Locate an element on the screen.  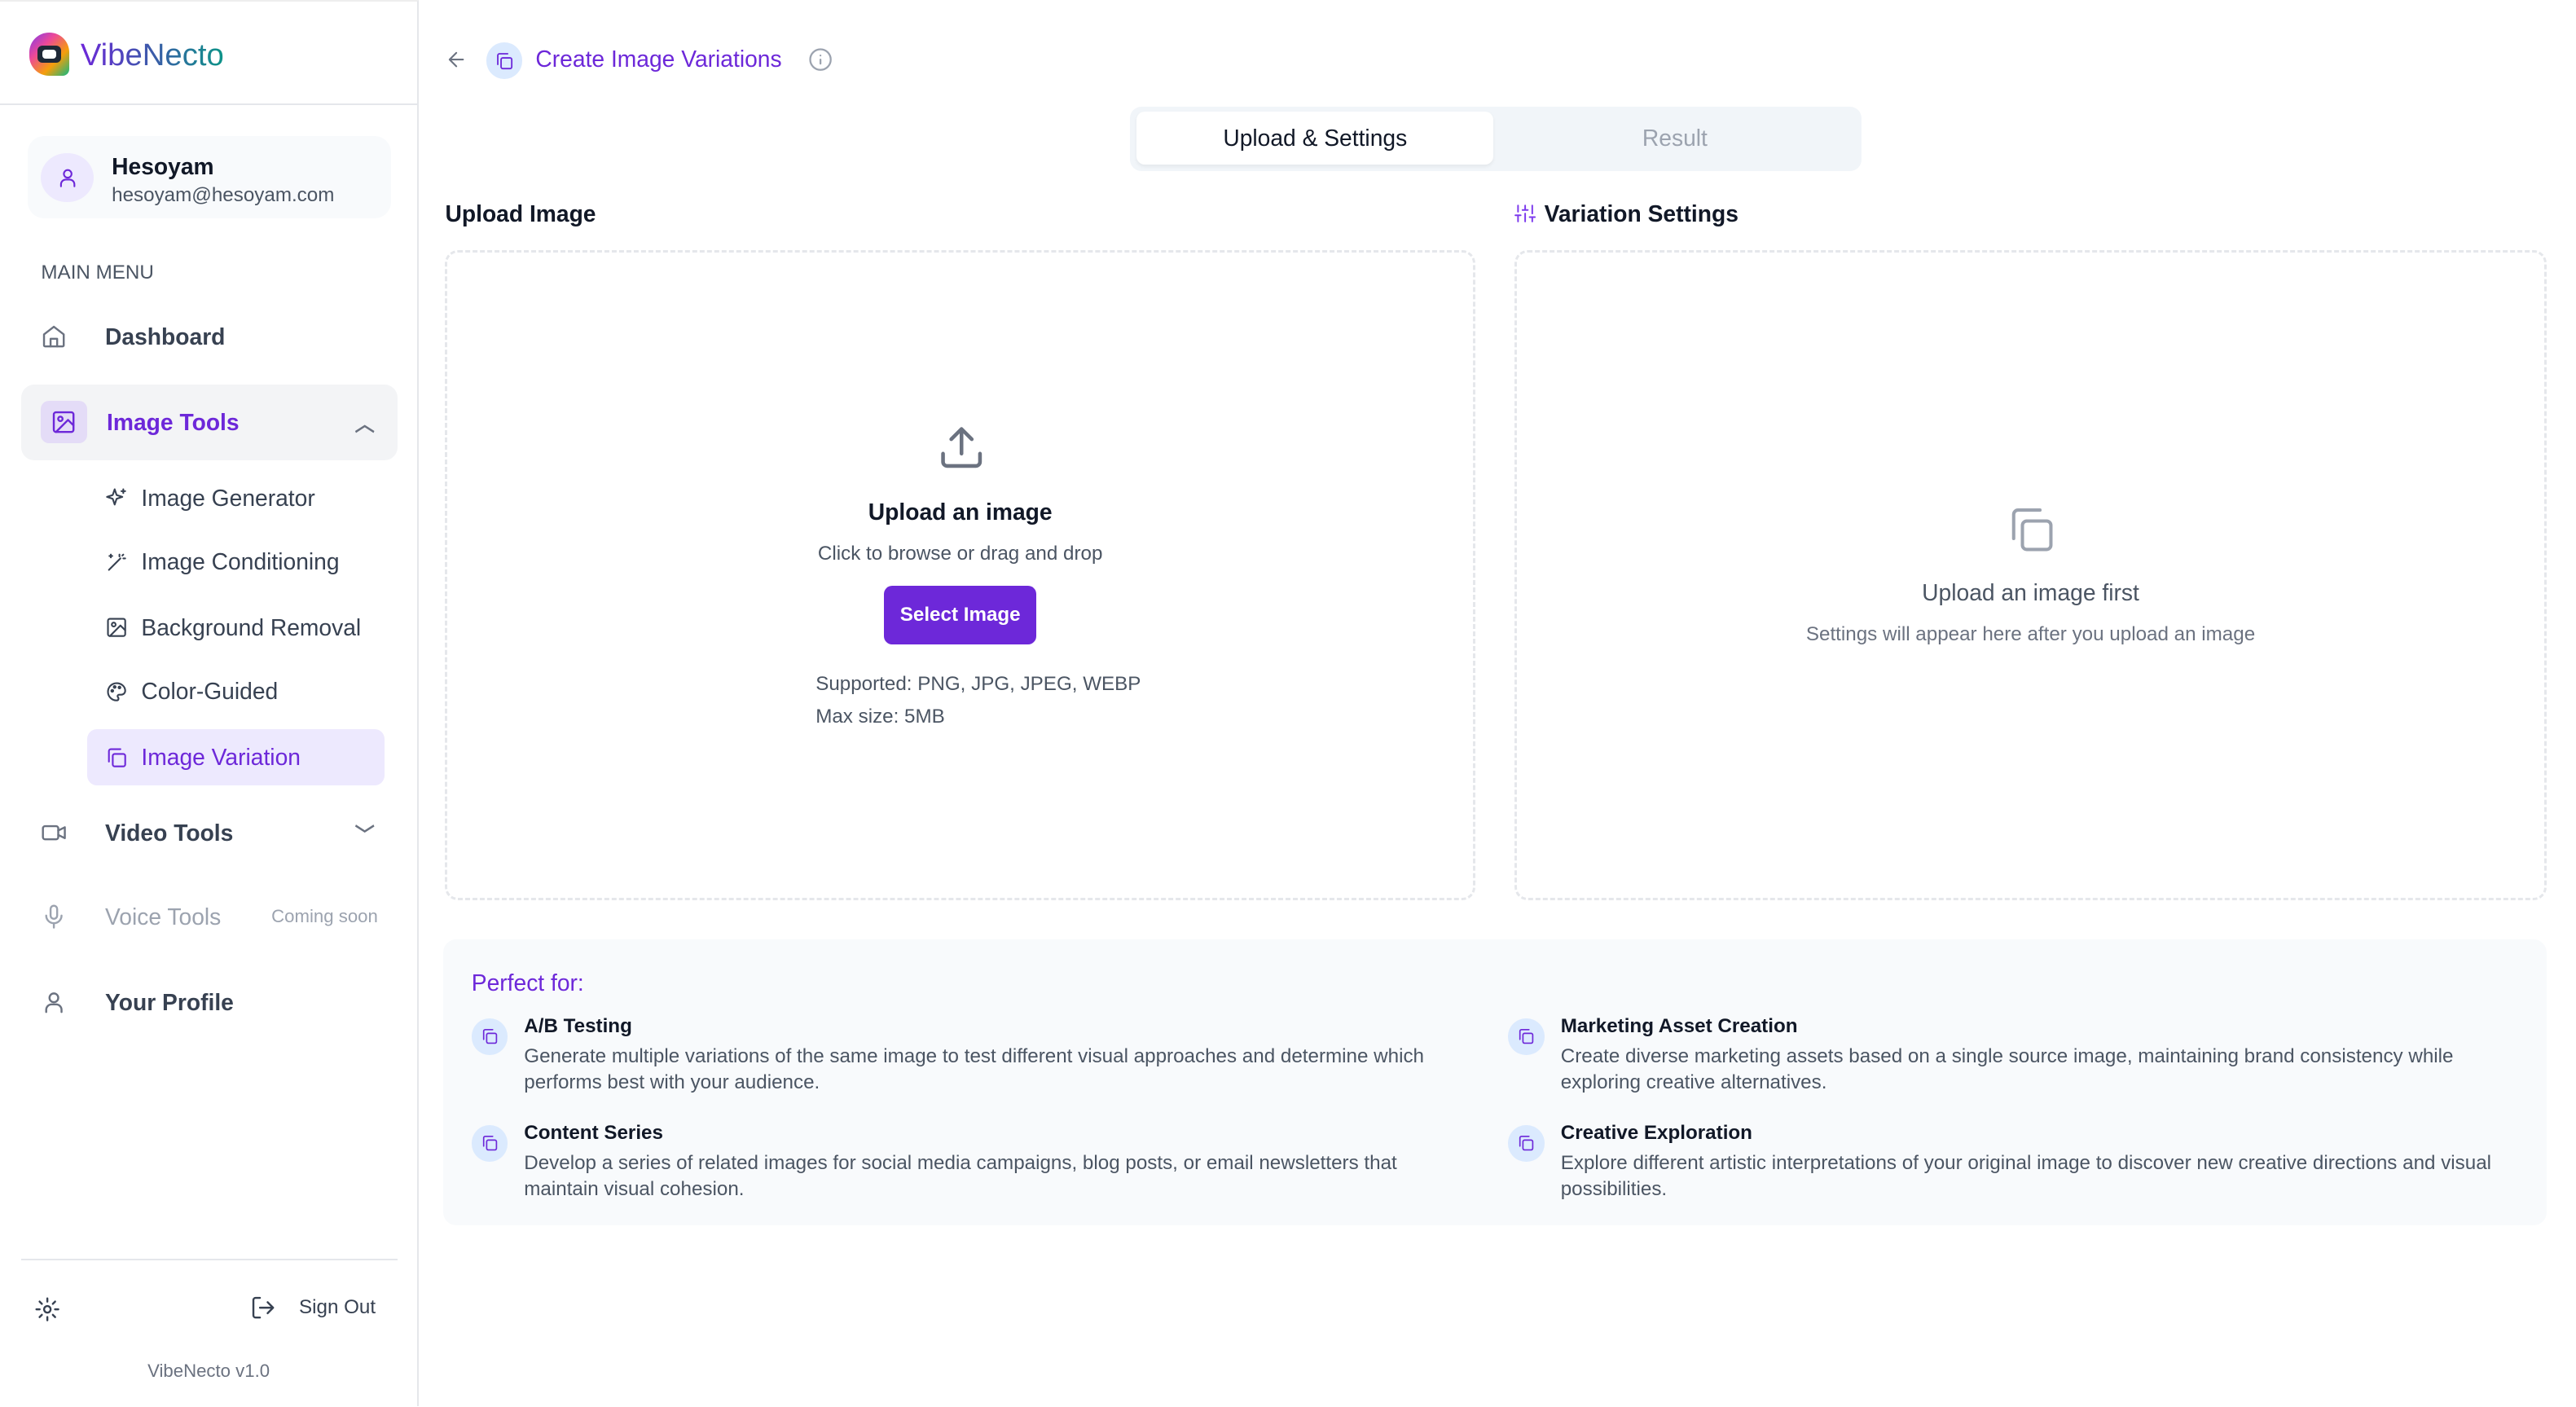
perfect-for-heading: Perfect for: is located at coordinates (527, 983).